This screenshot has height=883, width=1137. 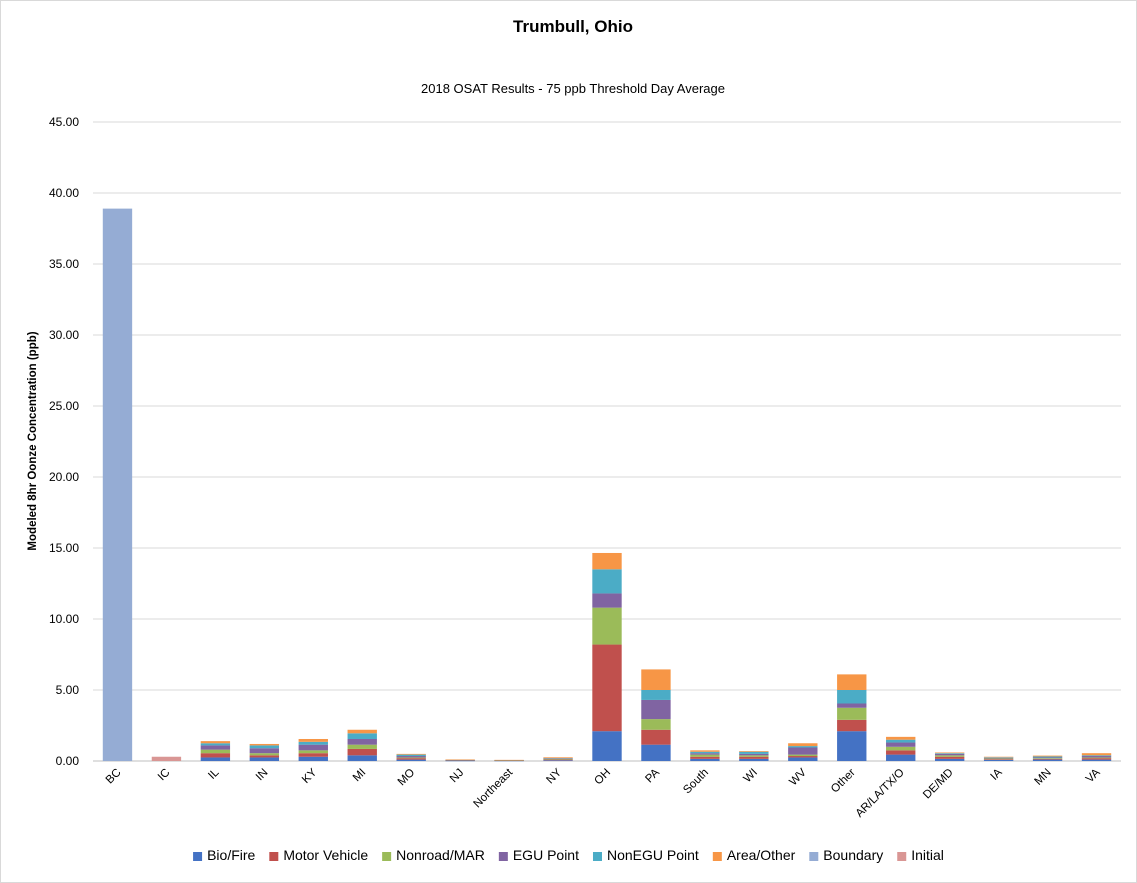 I want to click on x-tick-label: NY, so click(x=554, y=776).